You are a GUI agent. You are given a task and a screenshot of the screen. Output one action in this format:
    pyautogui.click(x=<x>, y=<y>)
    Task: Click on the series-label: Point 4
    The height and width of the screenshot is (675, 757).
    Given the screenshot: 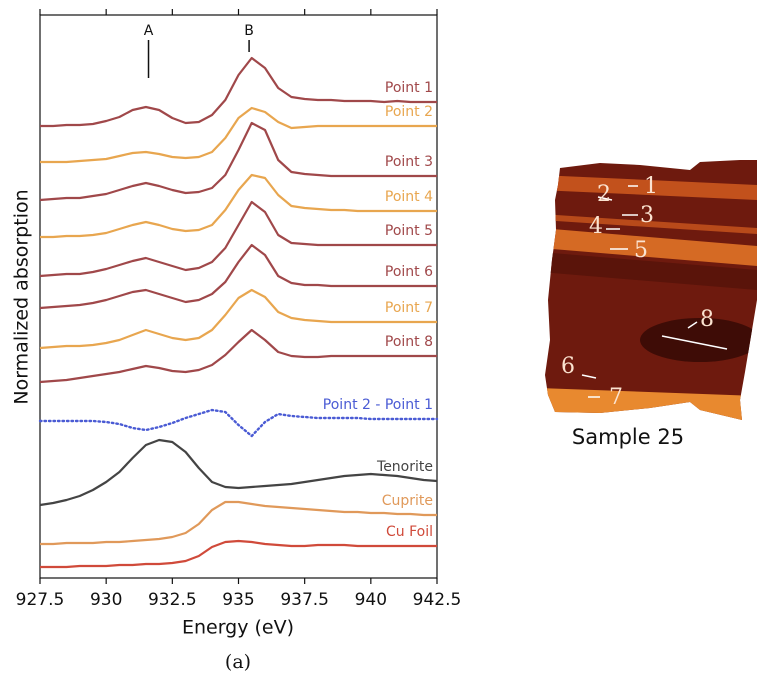 What is the action you would take?
    pyautogui.click(x=409, y=197)
    